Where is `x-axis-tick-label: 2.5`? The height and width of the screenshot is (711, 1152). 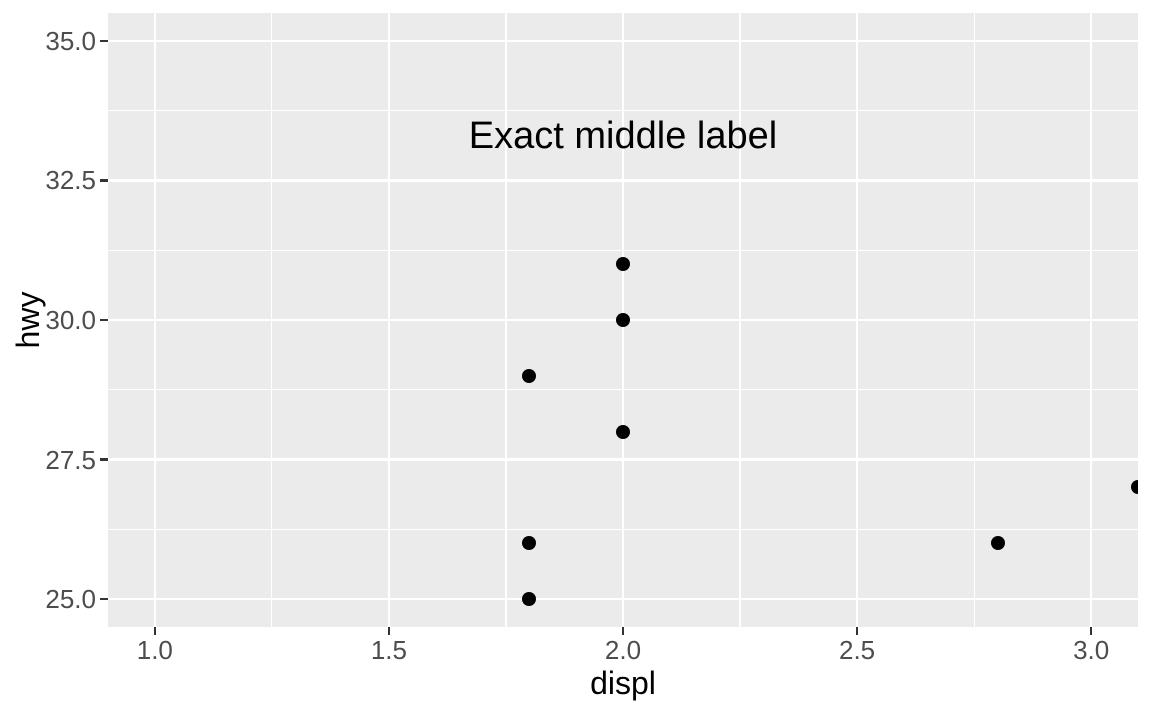 x-axis-tick-label: 2.5 is located at coordinates (857, 650).